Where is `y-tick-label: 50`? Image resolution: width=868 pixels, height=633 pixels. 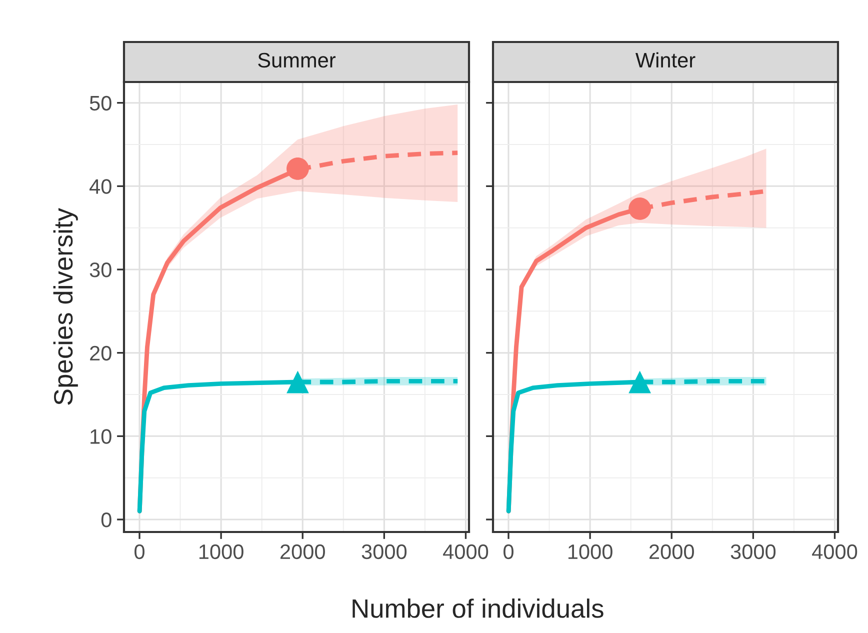 y-tick-label: 50 is located at coordinates (101, 103).